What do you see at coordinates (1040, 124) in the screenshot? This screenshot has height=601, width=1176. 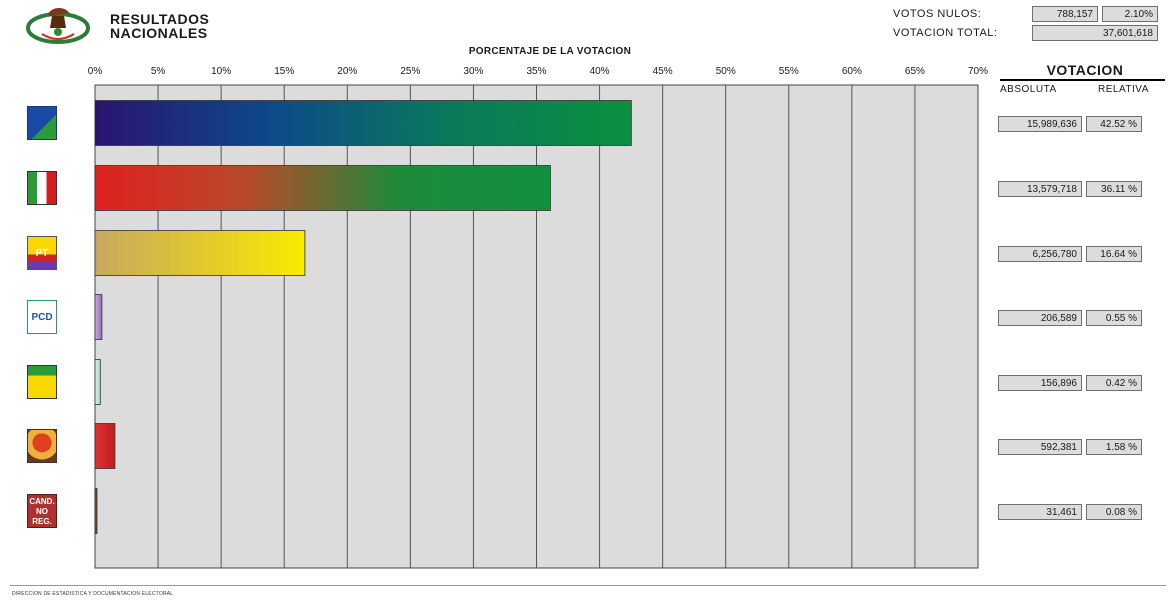 I see `absoluta-cell: 15,989,636` at bounding box center [1040, 124].